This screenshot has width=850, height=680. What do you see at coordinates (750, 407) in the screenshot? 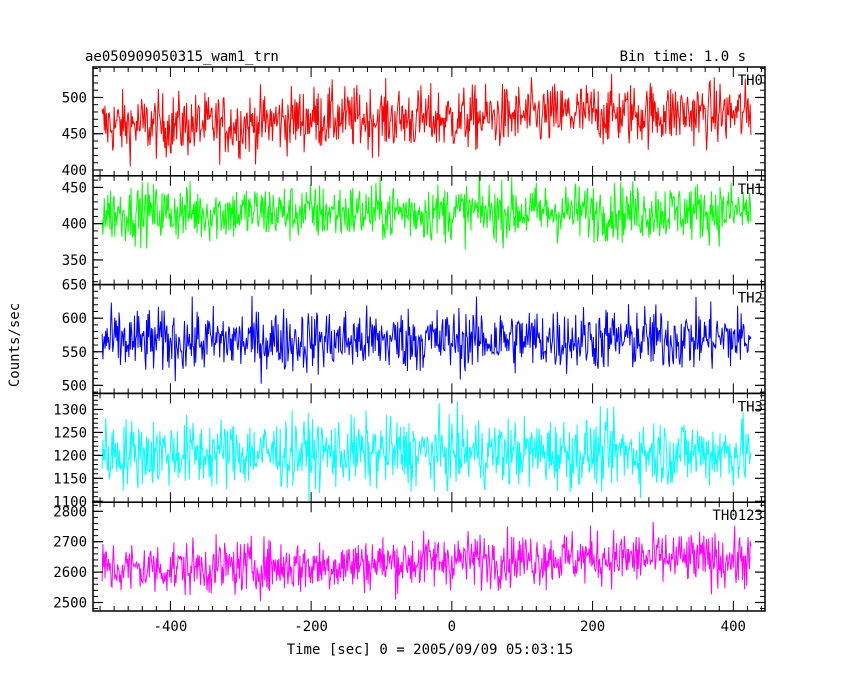
I see `panel-label: TH3` at bounding box center [750, 407].